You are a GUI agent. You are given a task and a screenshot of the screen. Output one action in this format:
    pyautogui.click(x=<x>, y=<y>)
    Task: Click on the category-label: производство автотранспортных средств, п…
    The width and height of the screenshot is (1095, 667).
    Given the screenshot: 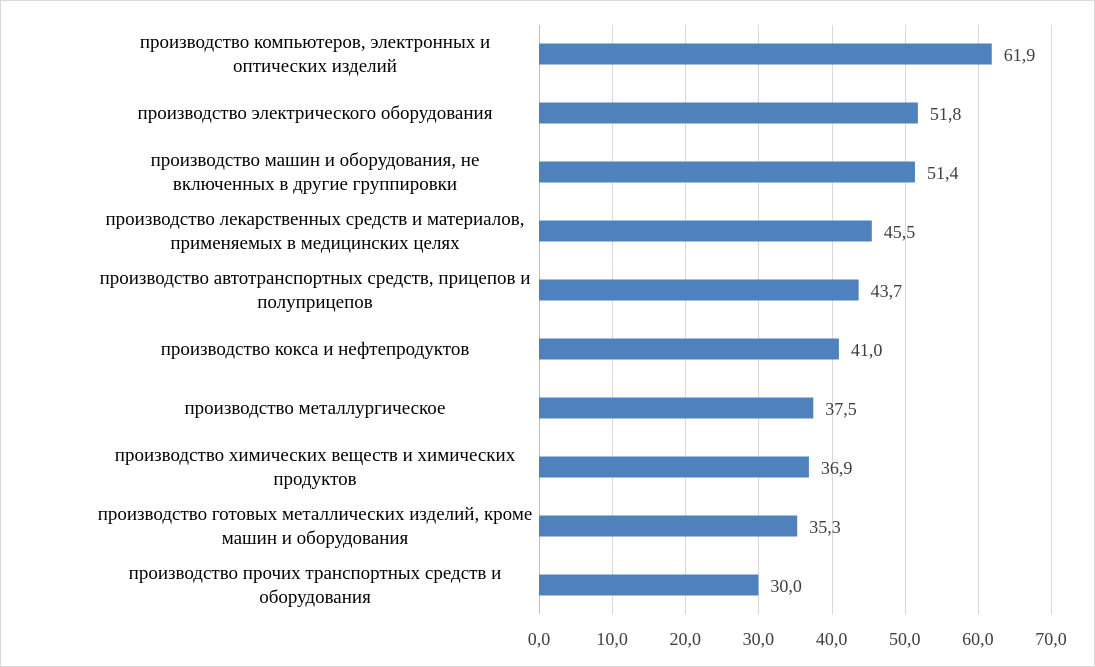 What is the action you would take?
    pyautogui.click(x=315, y=290)
    